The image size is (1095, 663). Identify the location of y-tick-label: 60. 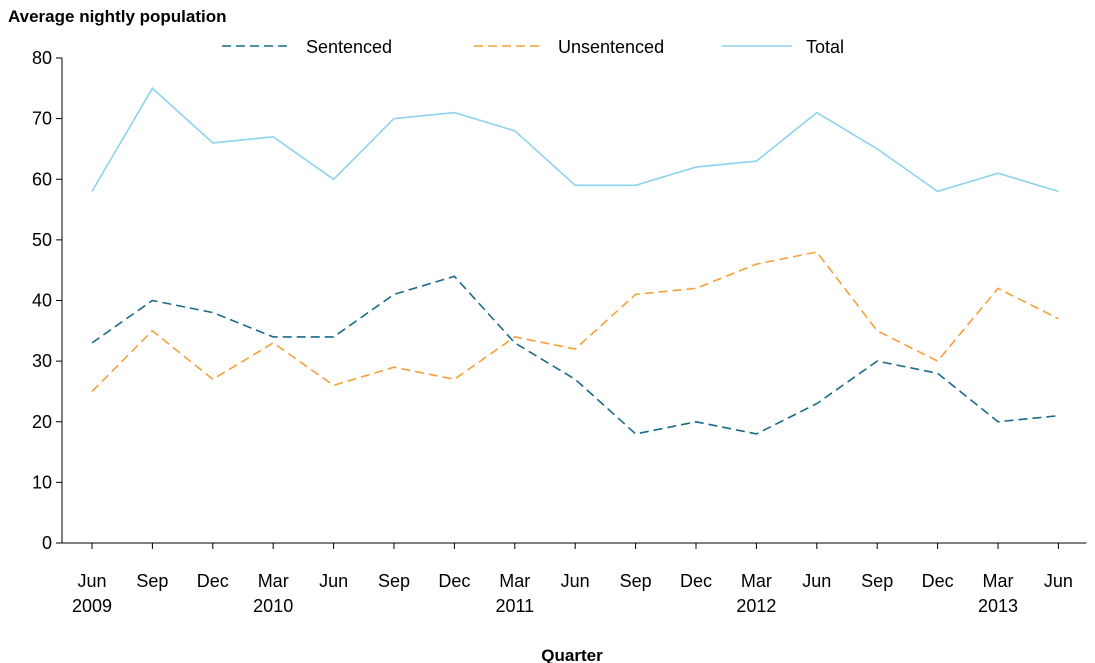
(42, 179).